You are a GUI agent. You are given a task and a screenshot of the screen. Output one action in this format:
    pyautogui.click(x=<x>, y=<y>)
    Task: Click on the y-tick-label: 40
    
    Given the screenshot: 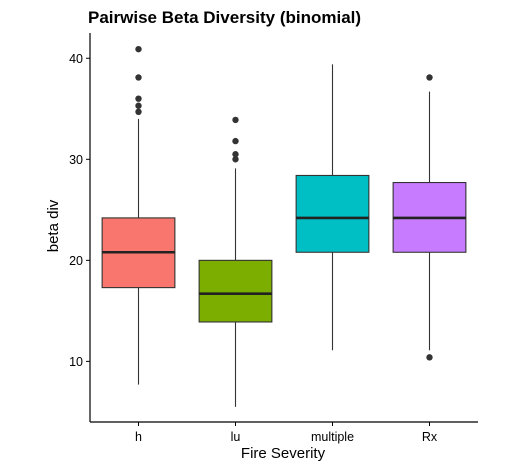 What is the action you would take?
    pyautogui.click(x=76, y=59)
    